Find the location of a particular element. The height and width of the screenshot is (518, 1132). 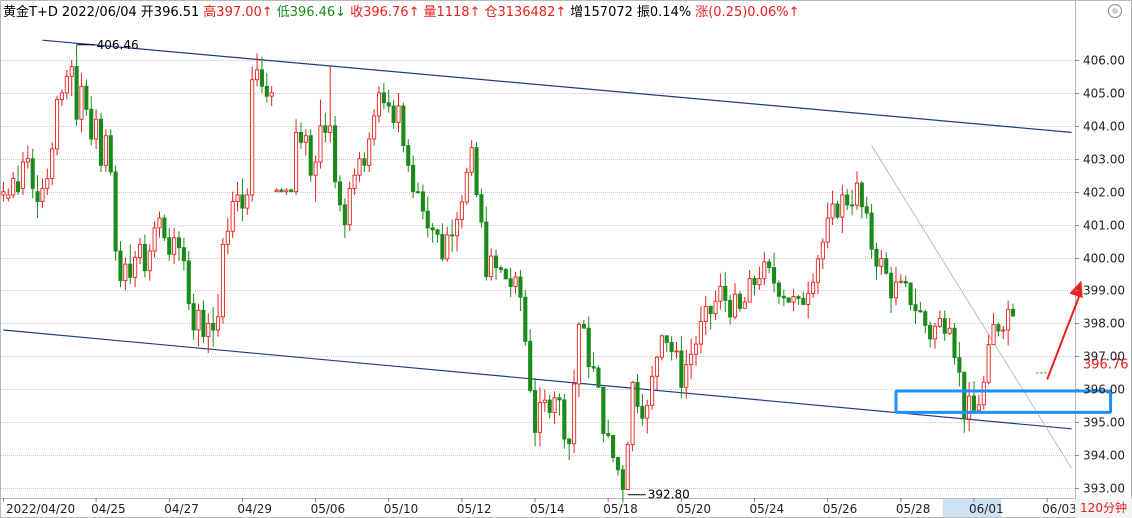

y-tick-label: 399.00 is located at coordinates (1104, 291).